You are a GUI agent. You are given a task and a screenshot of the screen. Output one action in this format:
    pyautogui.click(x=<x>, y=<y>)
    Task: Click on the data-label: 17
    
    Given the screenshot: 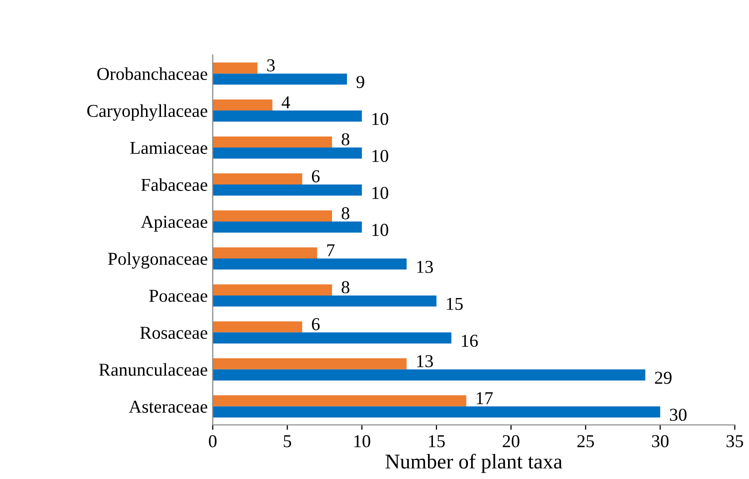 What is the action you would take?
    pyautogui.click(x=484, y=398)
    